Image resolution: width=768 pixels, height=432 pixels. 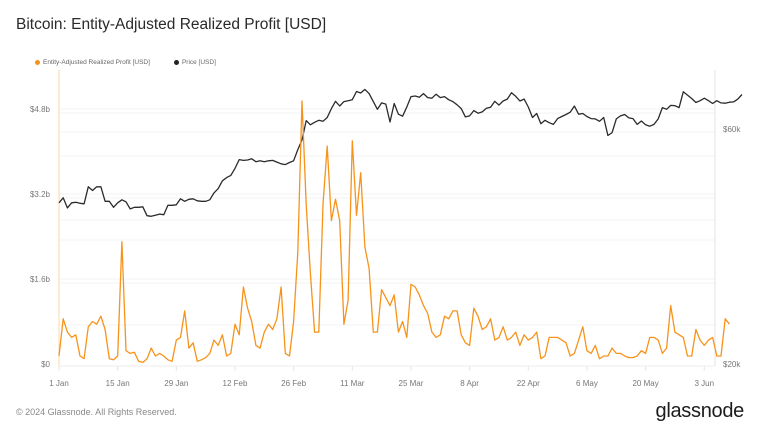 I want to click on svg-text: $1.6b, so click(x=40, y=279).